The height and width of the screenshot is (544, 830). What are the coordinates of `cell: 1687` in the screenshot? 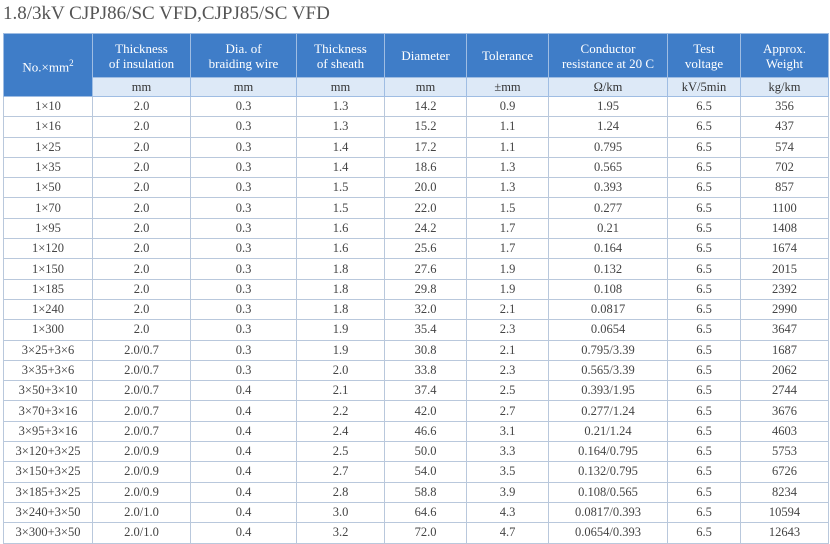 It's located at (784, 350).